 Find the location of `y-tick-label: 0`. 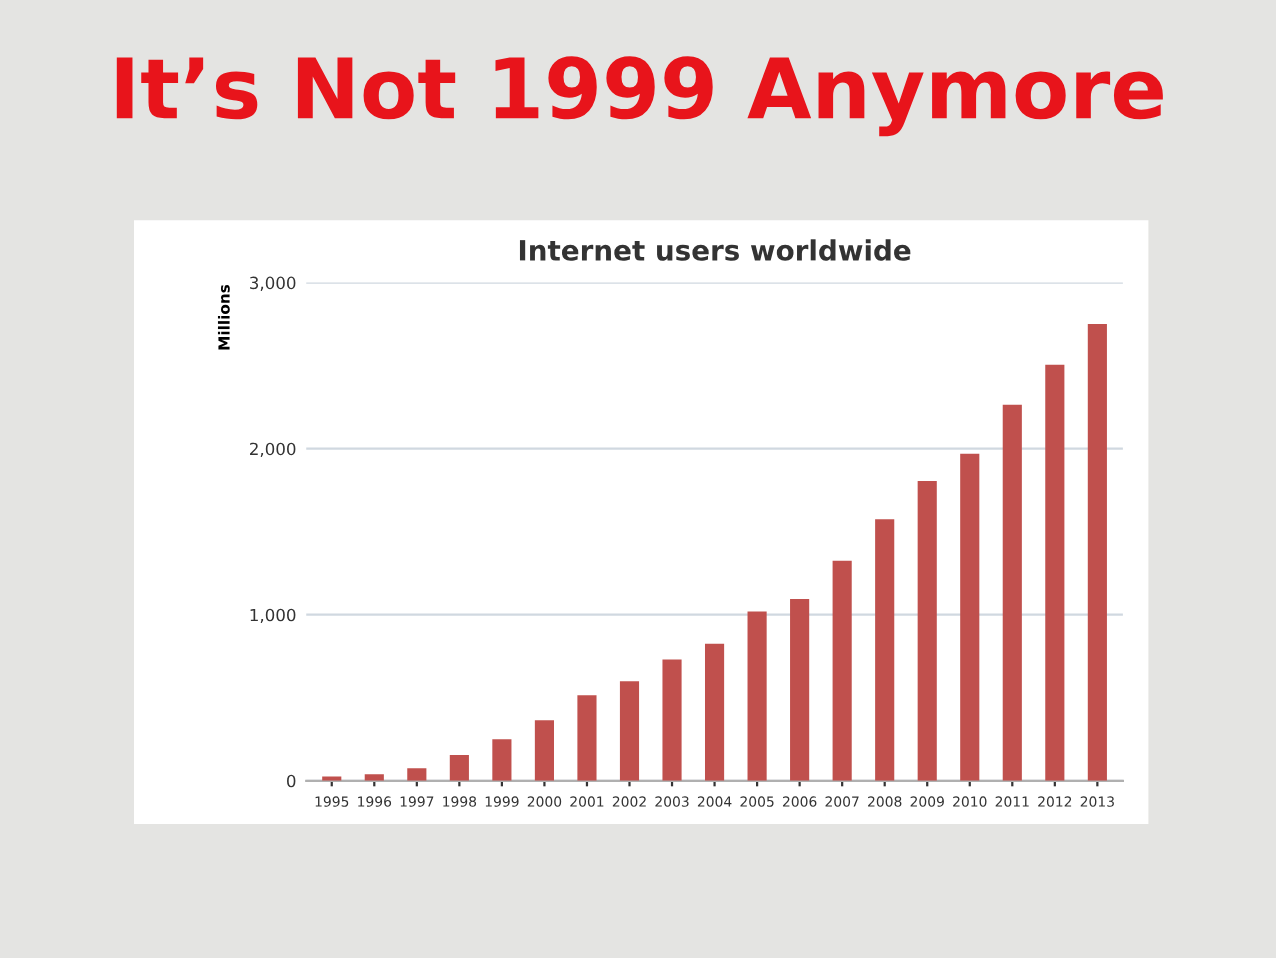

y-tick-label: 0 is located at coordinates (291, 781).